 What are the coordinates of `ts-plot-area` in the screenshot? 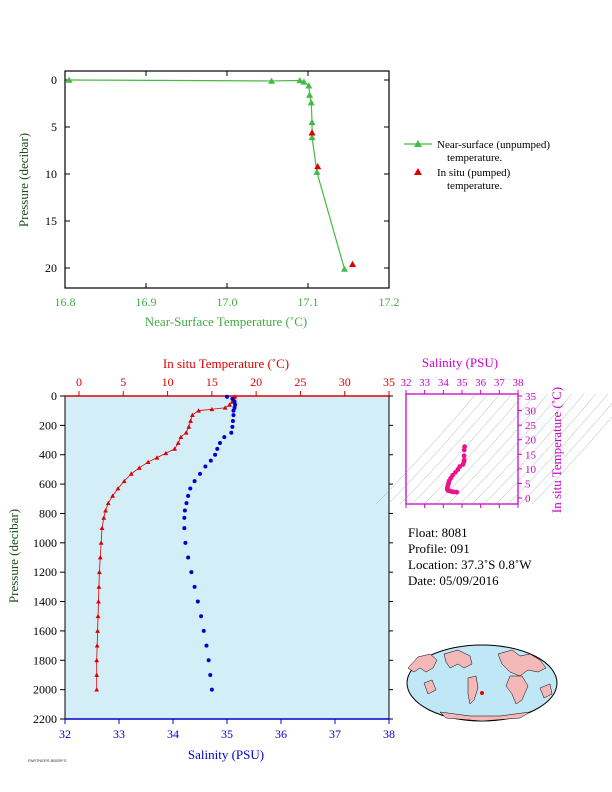 It's located at (462, 449).